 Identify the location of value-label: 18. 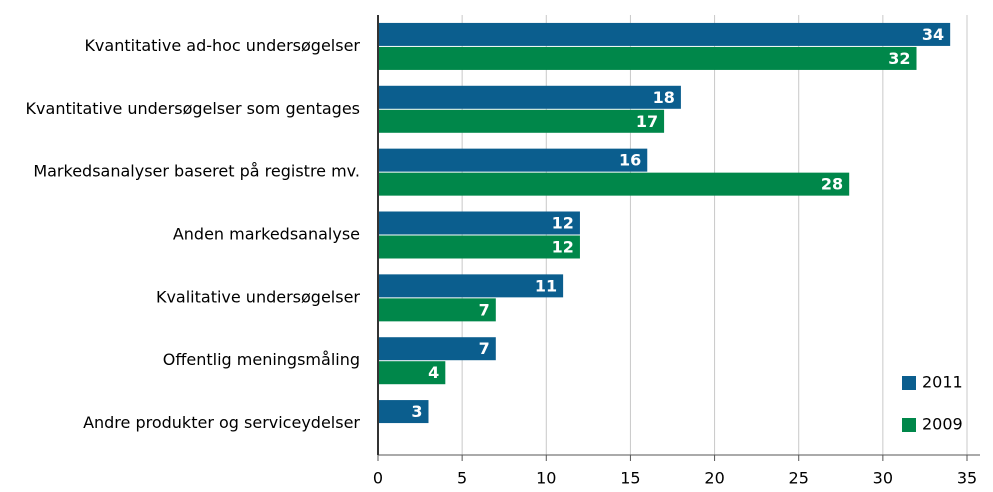
(664, 97).